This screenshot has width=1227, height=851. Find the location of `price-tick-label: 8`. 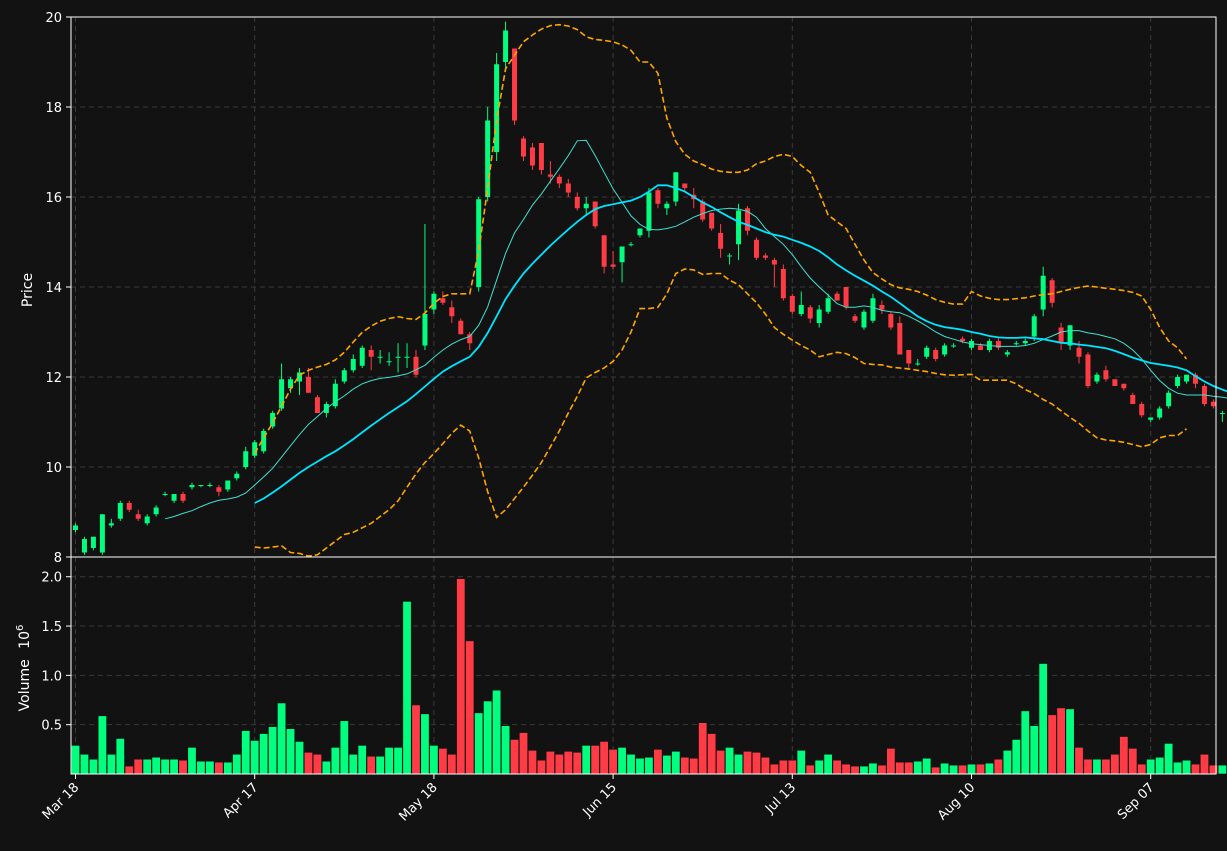

price-tick-label: 8 is located at coordinates (58, 558).